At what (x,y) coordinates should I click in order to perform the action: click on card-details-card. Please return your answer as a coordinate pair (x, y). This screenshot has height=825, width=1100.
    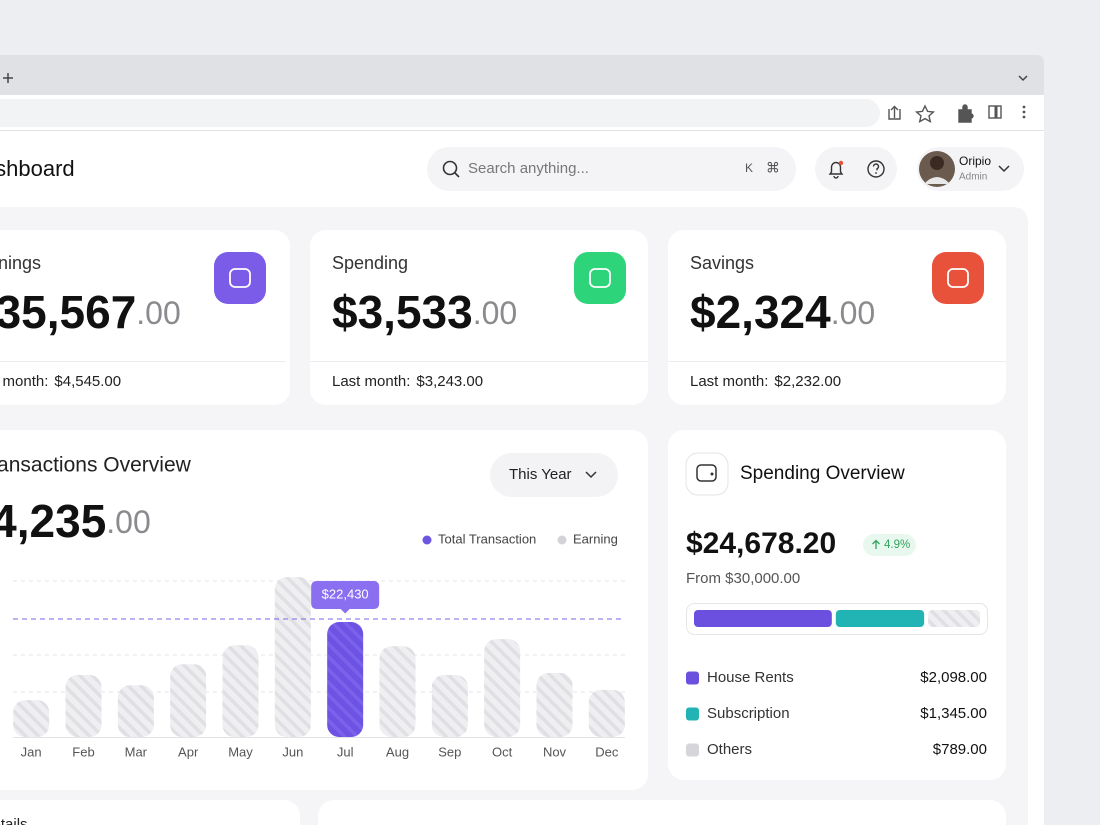
    Looking at the image, I should click on (150, 812).